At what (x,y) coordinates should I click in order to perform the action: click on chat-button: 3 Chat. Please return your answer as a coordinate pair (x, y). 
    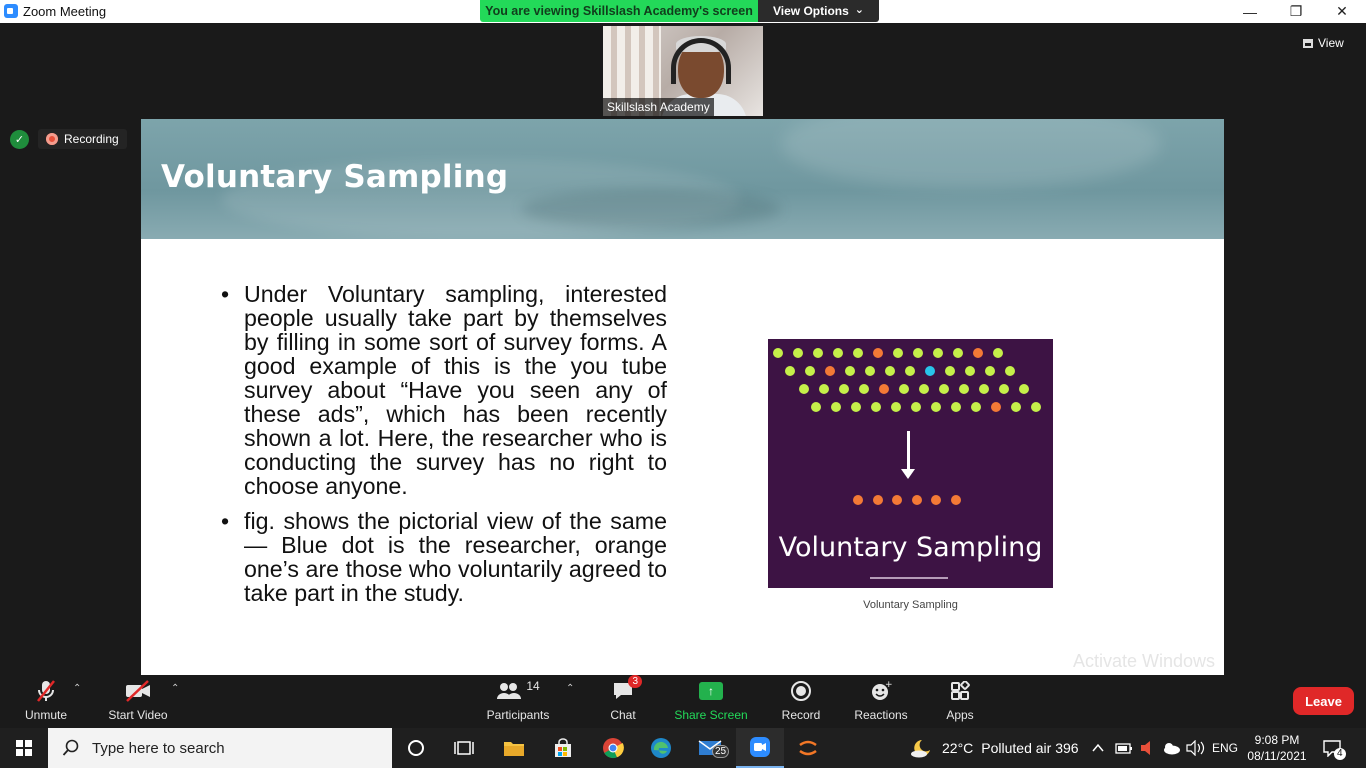
    Looking at the image, I should click on (623, 701).